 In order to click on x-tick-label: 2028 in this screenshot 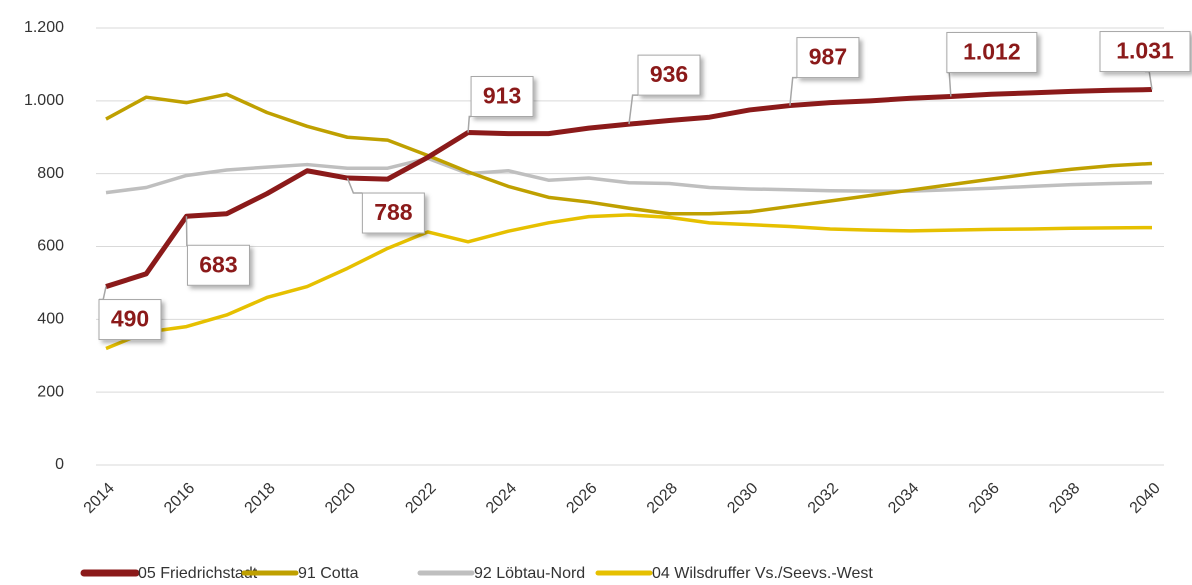, I will do `click(662, 498)`.